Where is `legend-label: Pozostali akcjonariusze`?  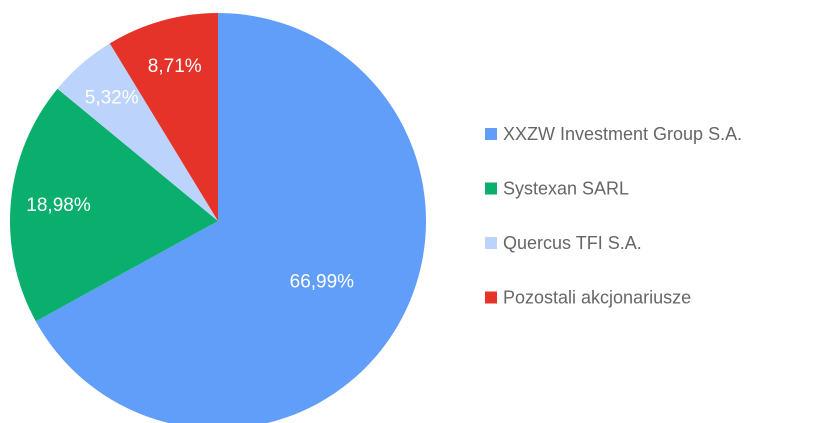
legend-label: Pozostali akcjonariusze is located at coordinates (597, 297).